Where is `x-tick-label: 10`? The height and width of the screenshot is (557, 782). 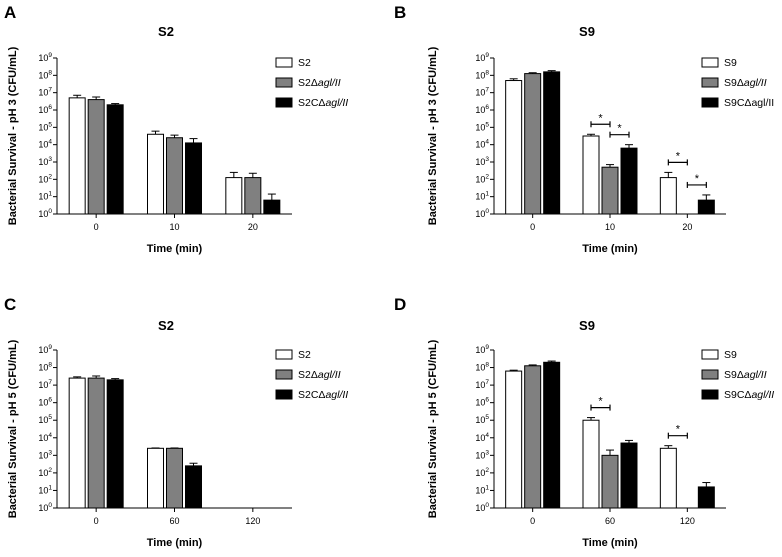 x-tick-label: 10 is located at coordinates (610, 227).